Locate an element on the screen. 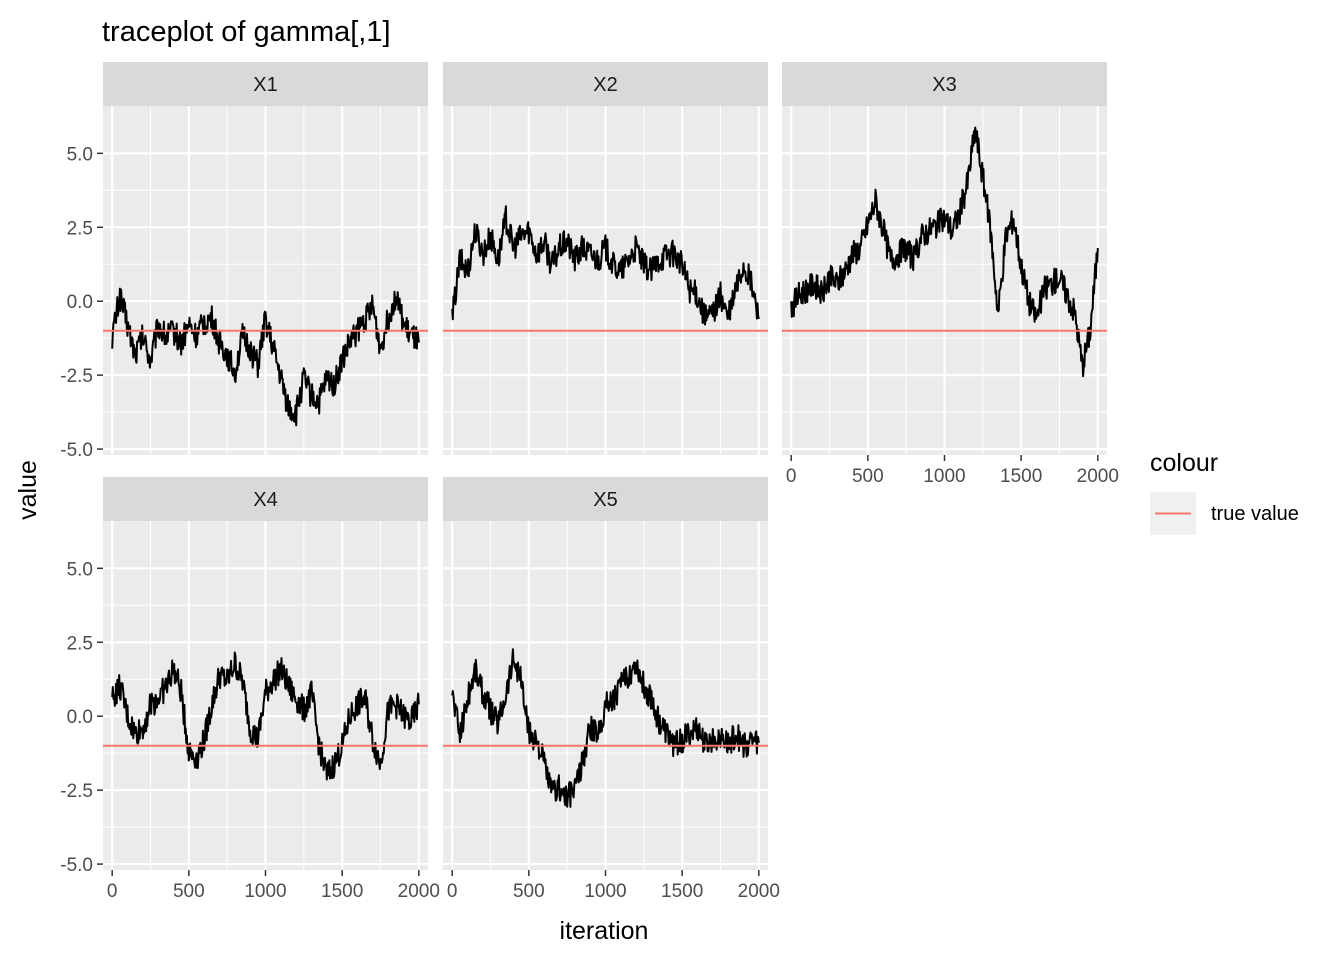 This screenshot has width=1344, height=960. panel-x4: X4 -5.0 -2.5 0.0 2.5 5.0 0 500 1000 1500 2000 is located at coordinates (250, 689).